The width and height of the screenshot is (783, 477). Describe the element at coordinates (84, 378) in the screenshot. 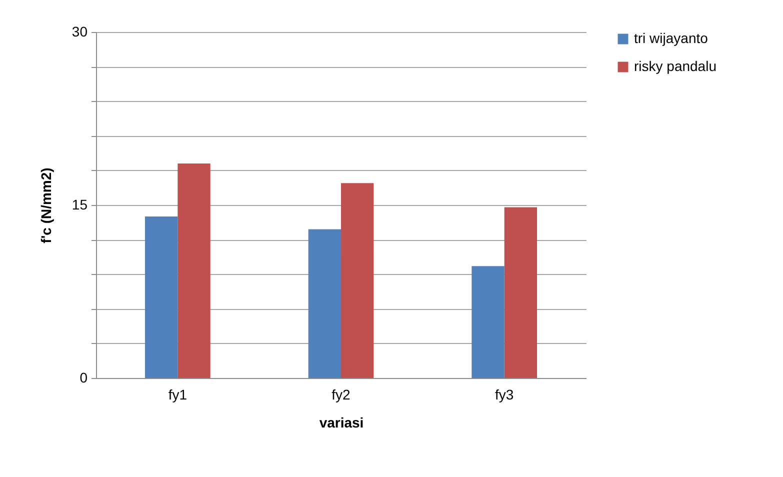

I see `y-tick-label: 0` at that location.